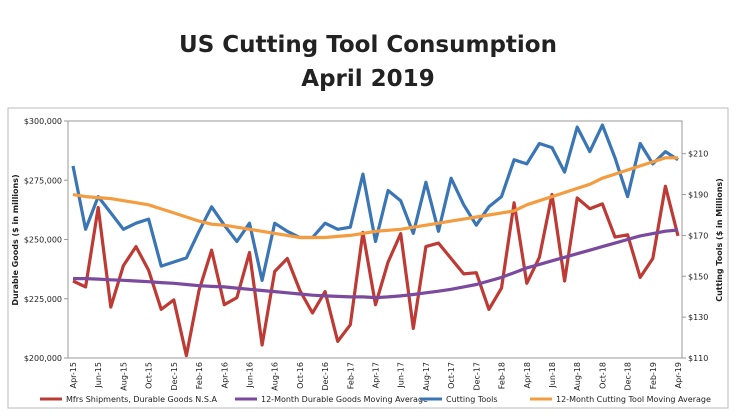 The image size is (736, 418). I want to click on y-tick-label: $275,000, so click(43, 180).